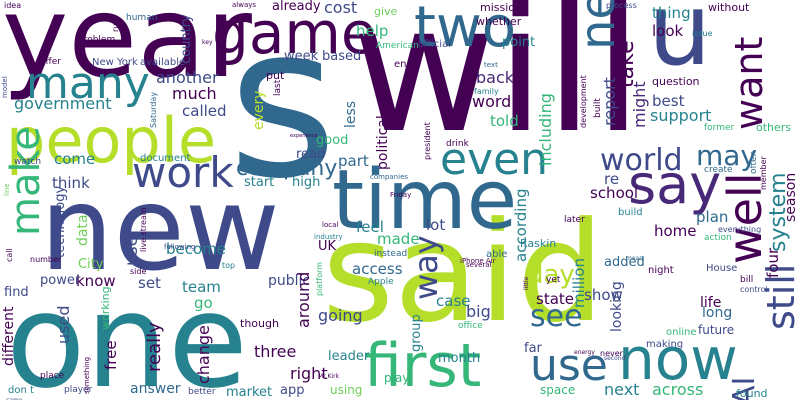 This screenshot has height=400, width=800. What do you see at coordinates (296, 7) in the screenshot?
I see `word-already: already` at bounding box center [296, 7].